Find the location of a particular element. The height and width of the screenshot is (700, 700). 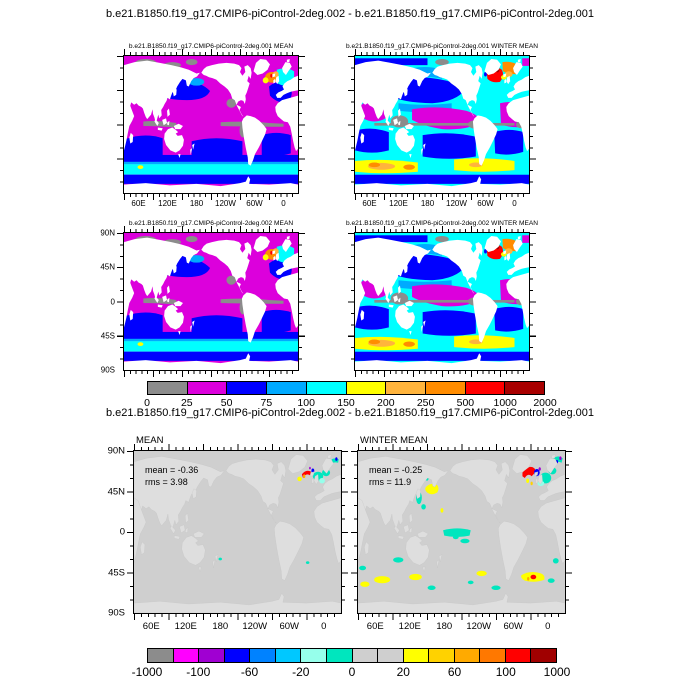

colorbar-tick-label: 25 is located at coordinates (186, 403).